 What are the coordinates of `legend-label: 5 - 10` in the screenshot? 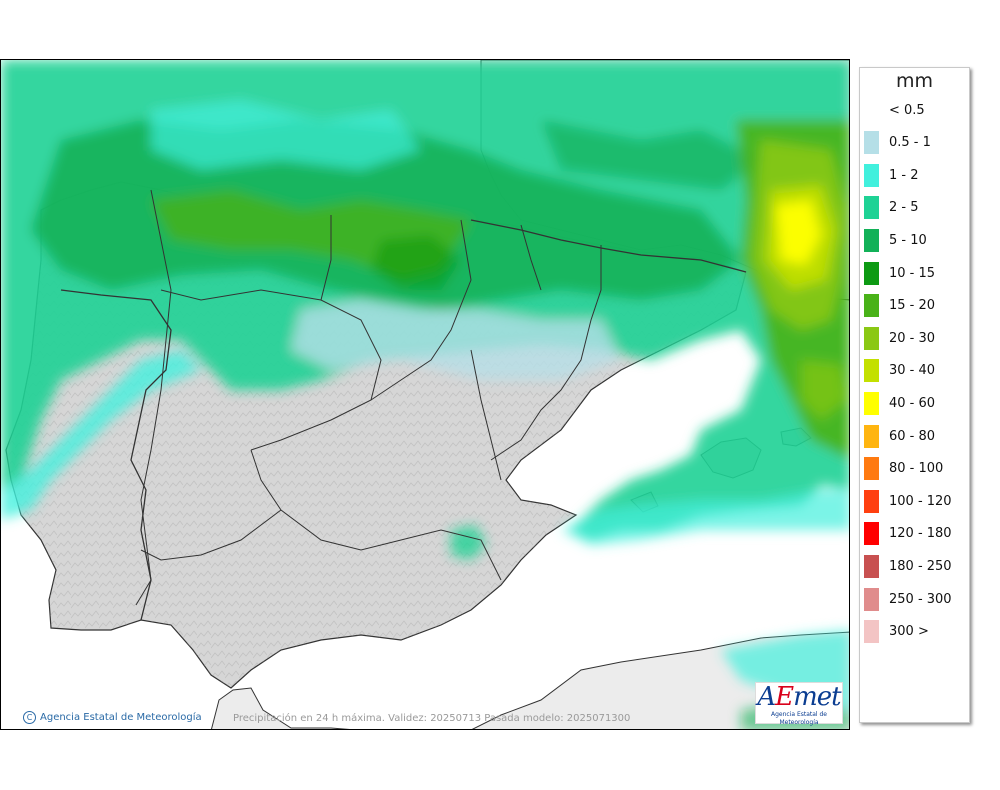 It's located at (908, 240).